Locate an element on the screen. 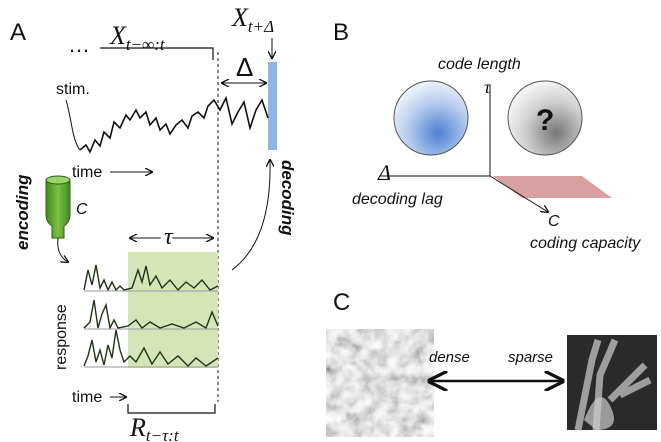  stimulus-trace is located at coordinates (174, 124).